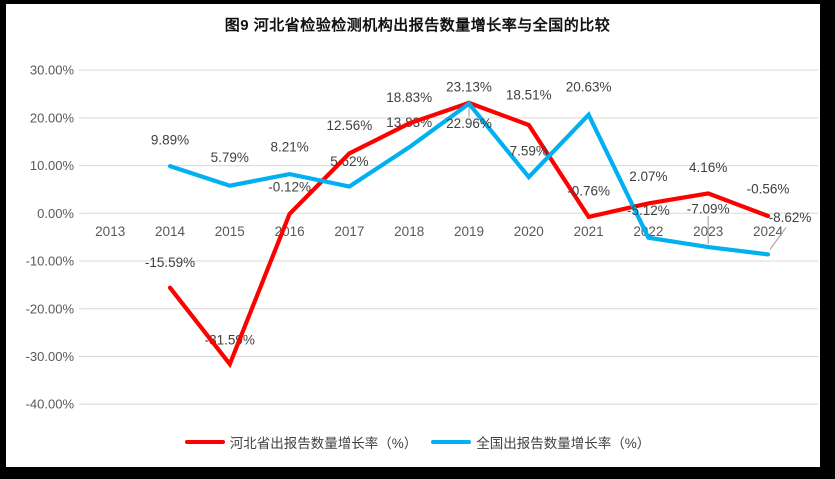 The width and height of the screenshot is (835, 479). I want to click on data-label: -15.59%, so click(170, 262).